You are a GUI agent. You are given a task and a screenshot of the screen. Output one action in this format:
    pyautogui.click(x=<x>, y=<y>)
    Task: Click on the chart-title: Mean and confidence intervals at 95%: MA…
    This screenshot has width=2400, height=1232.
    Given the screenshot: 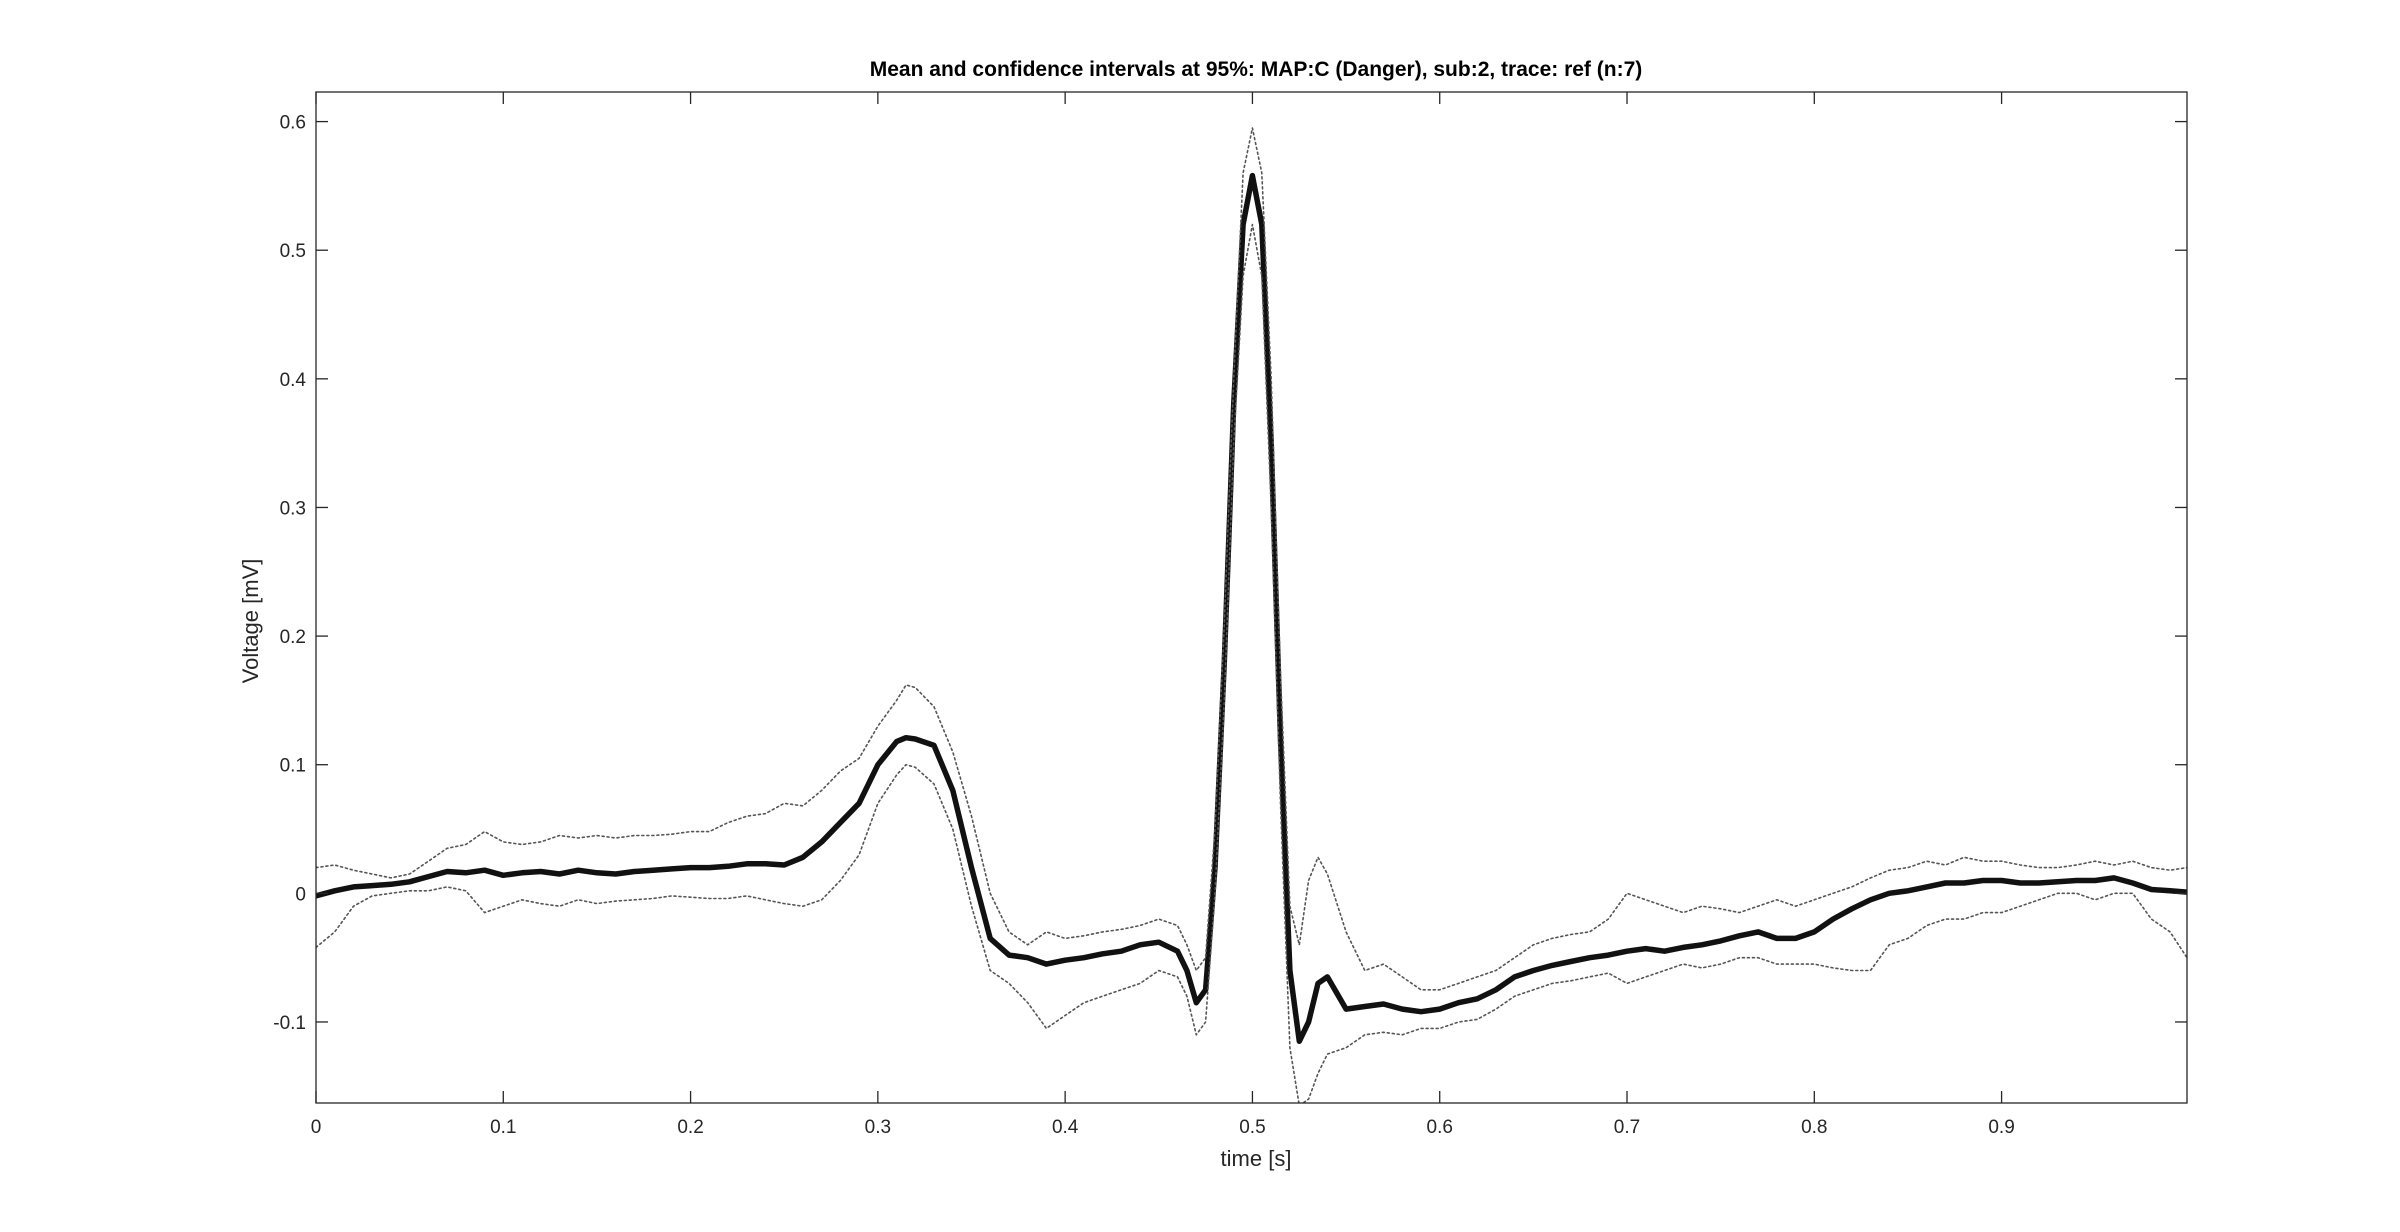 What is the action you would take?
    pyautogui.click(x=1256, y=69)
    